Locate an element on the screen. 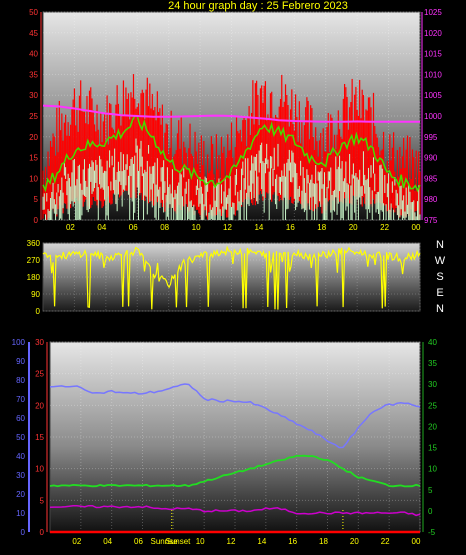  pressure-line is located at coordinates (231, 113).